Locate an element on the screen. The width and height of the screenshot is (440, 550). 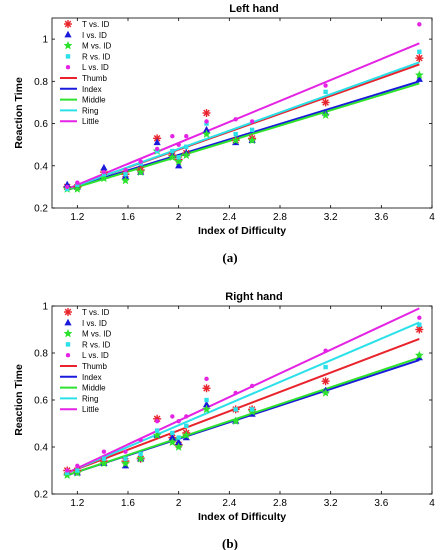
legend-entry: M vs. ID is located at coordinates (97, 334).